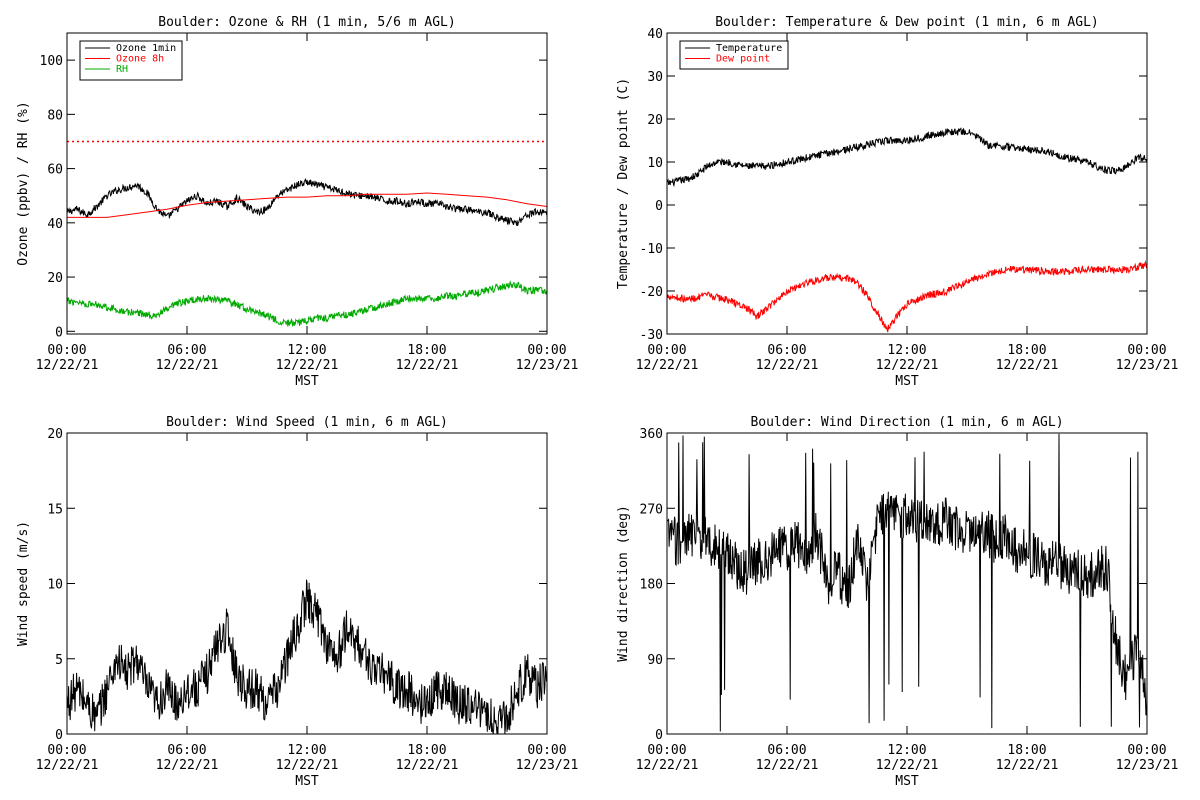  What do you see at coordinates (651, 434) in the screenshot?
I see `y-tick-label: 360` at bounding box center [651, 434].